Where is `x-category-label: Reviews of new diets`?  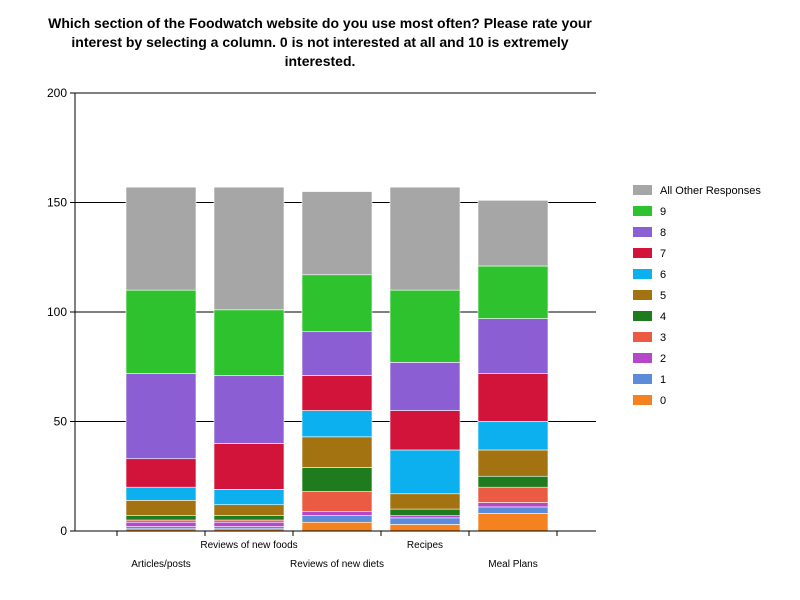
x-category-label: Reviews of new diets is located at coordinates (337, 564).